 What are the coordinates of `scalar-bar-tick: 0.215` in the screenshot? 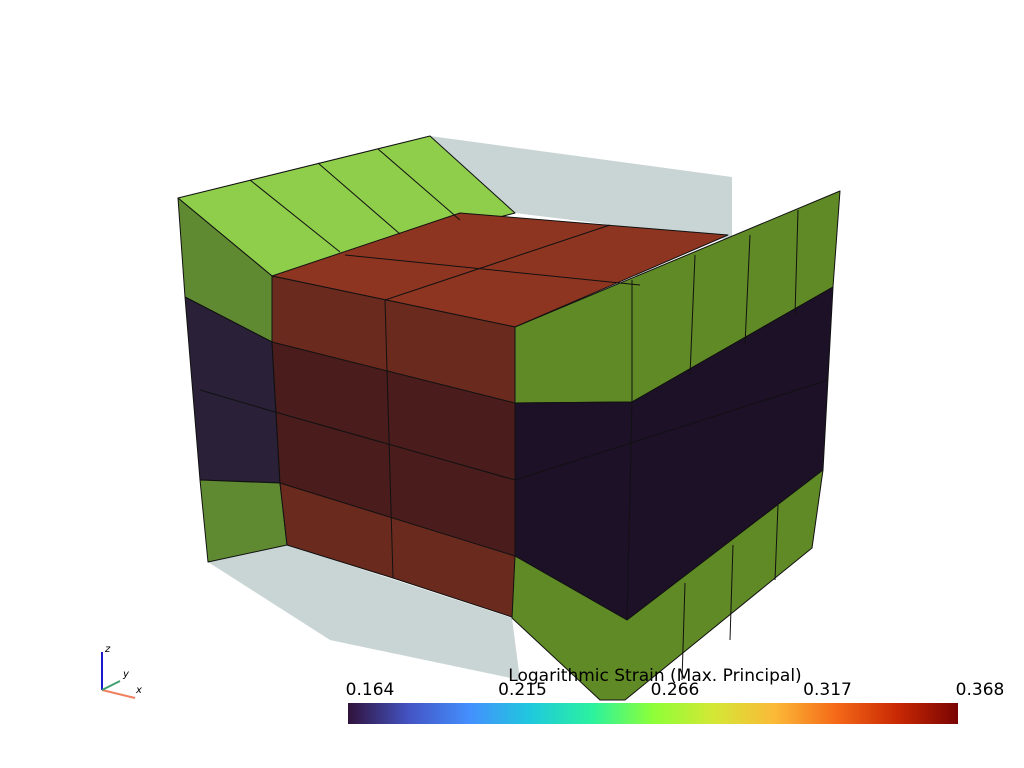 It's located at (522, 690).